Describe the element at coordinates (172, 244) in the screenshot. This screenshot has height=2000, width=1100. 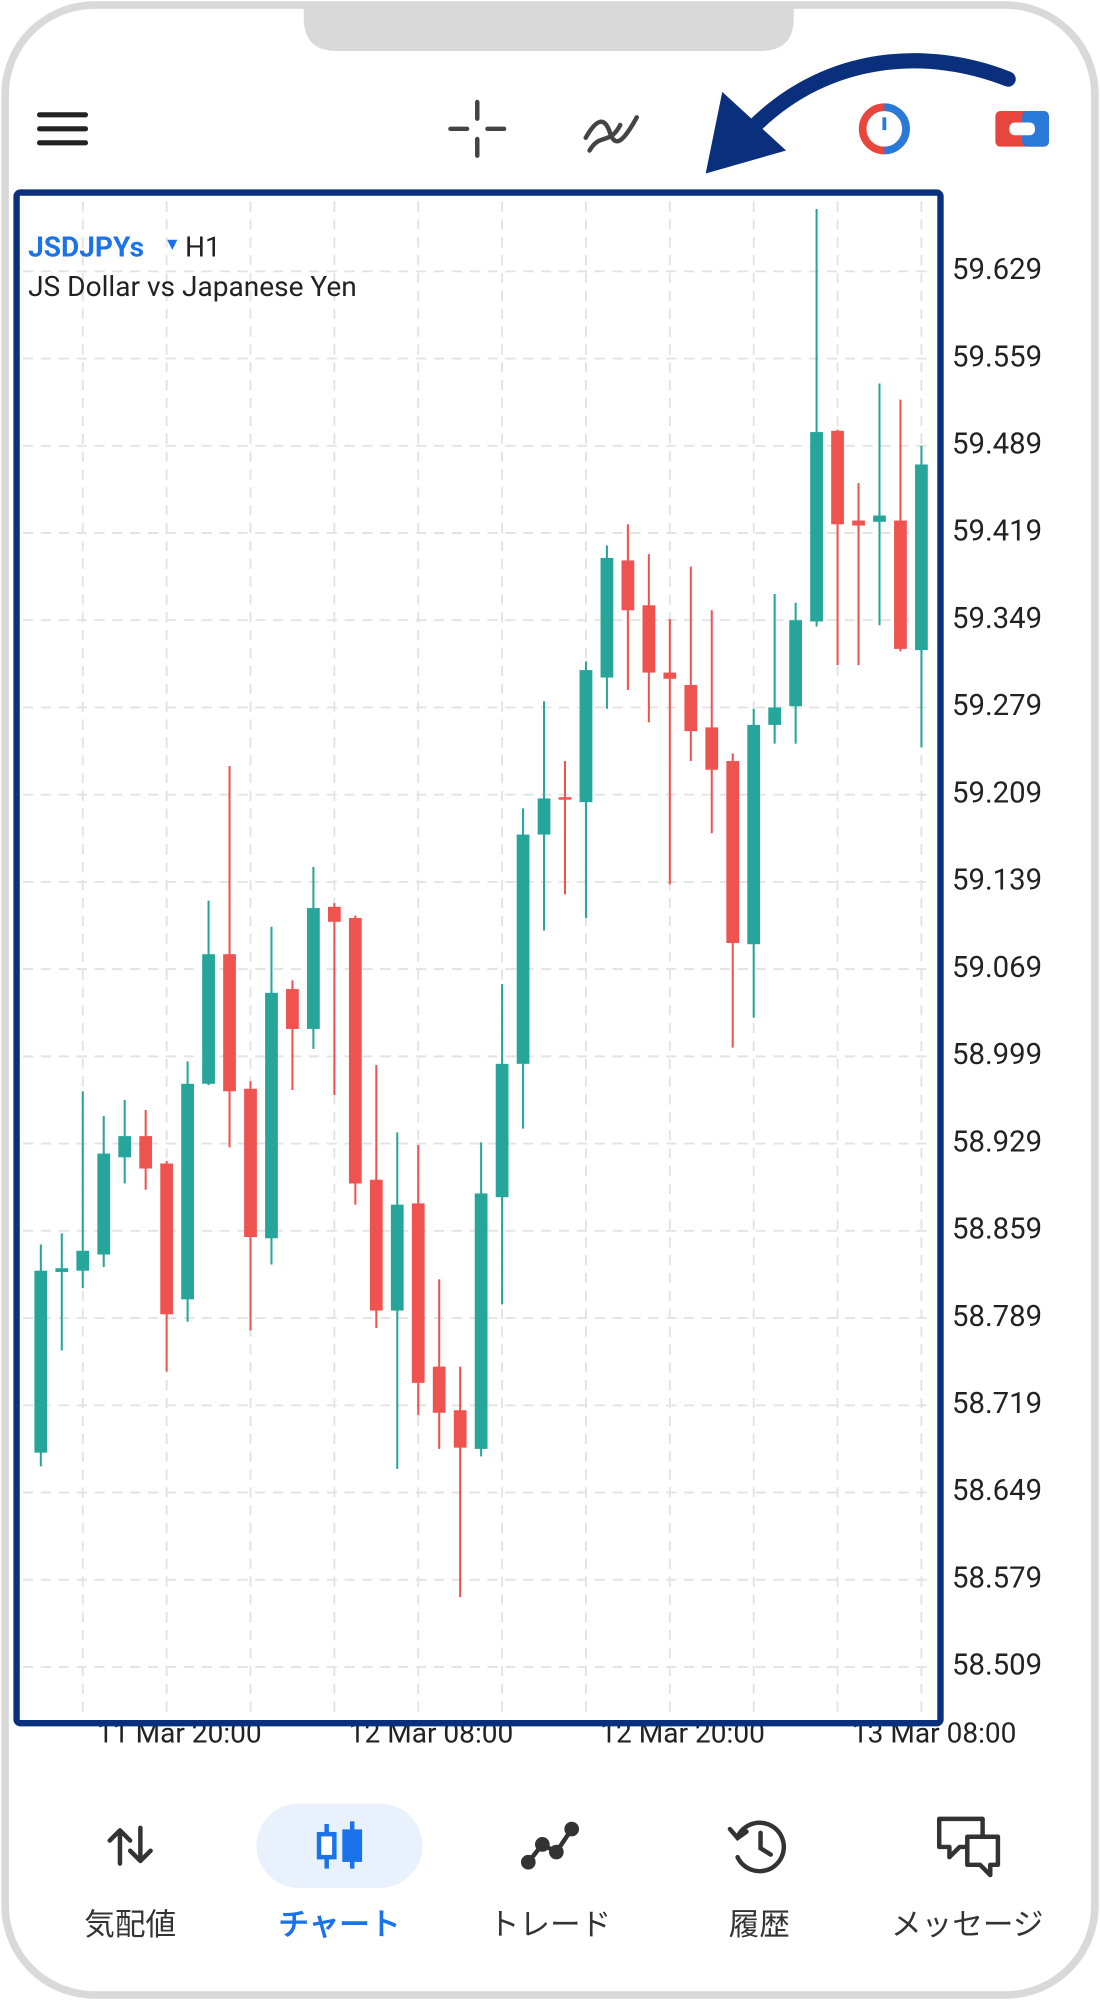
I see `symbol-dropdown` at that location.